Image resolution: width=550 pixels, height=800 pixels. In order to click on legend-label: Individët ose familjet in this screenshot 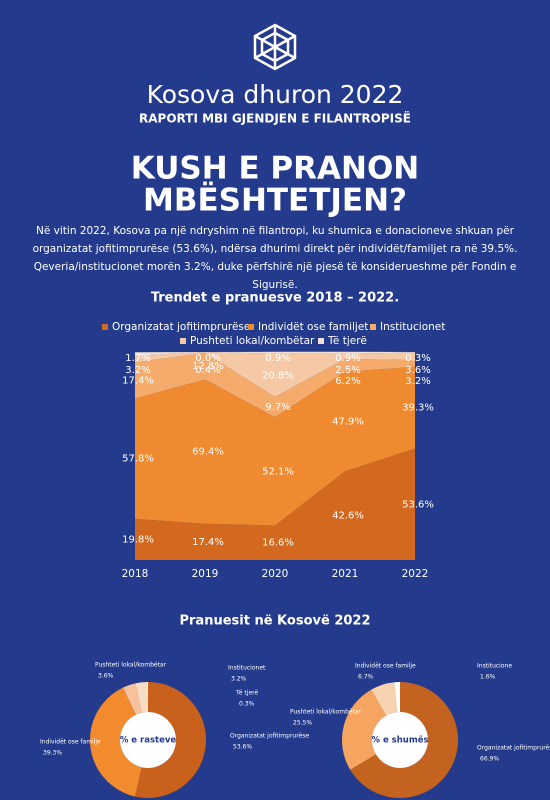, I will do `click(313, 327)`.